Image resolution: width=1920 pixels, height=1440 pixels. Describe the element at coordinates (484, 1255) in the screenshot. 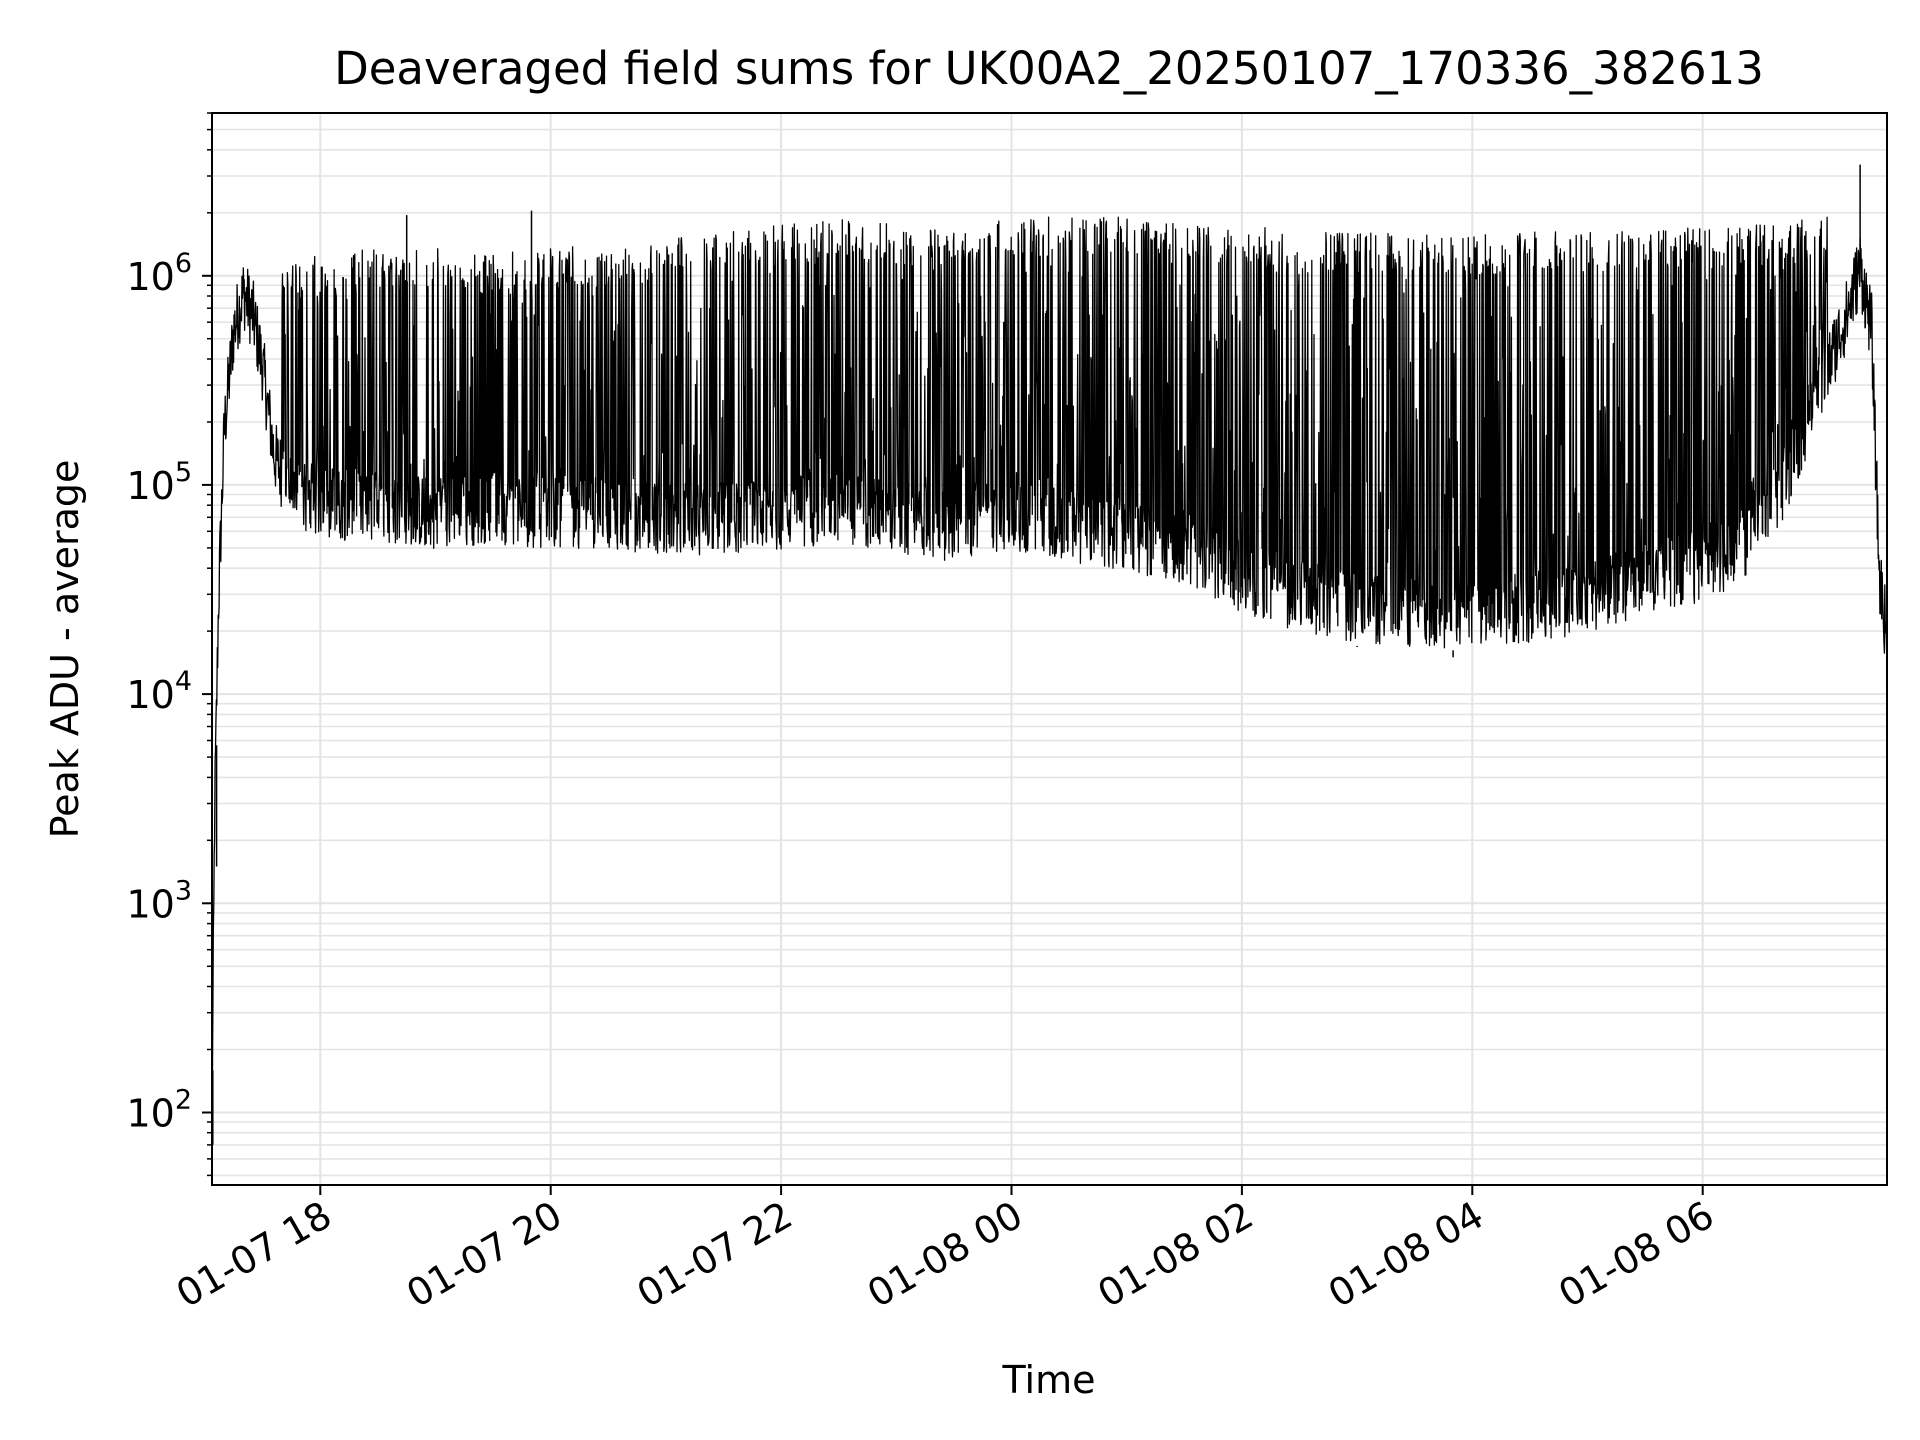

I see `x-tick-label: 01-07 20` at that location.